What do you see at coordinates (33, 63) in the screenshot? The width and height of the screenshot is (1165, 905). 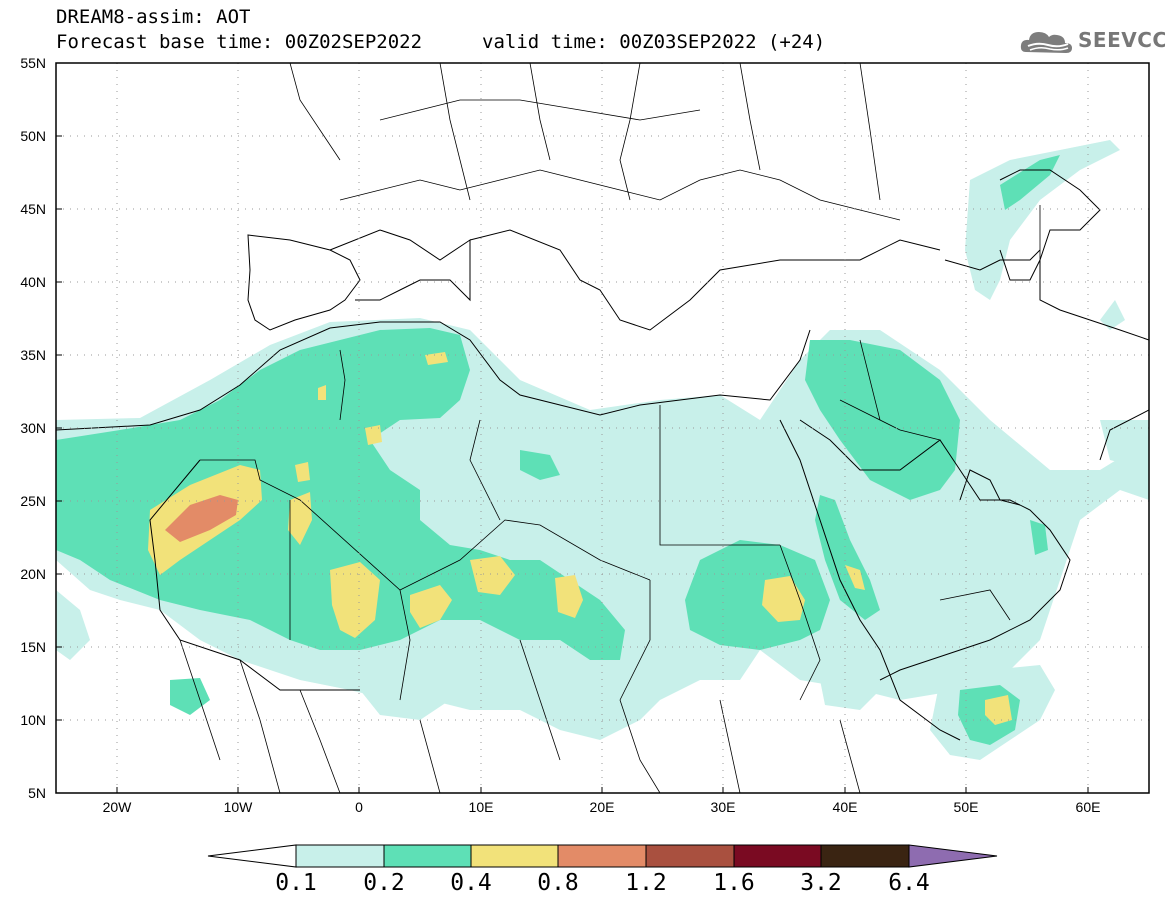 I see `lat-label-55n: 55N` at bounding box center [33, 63].